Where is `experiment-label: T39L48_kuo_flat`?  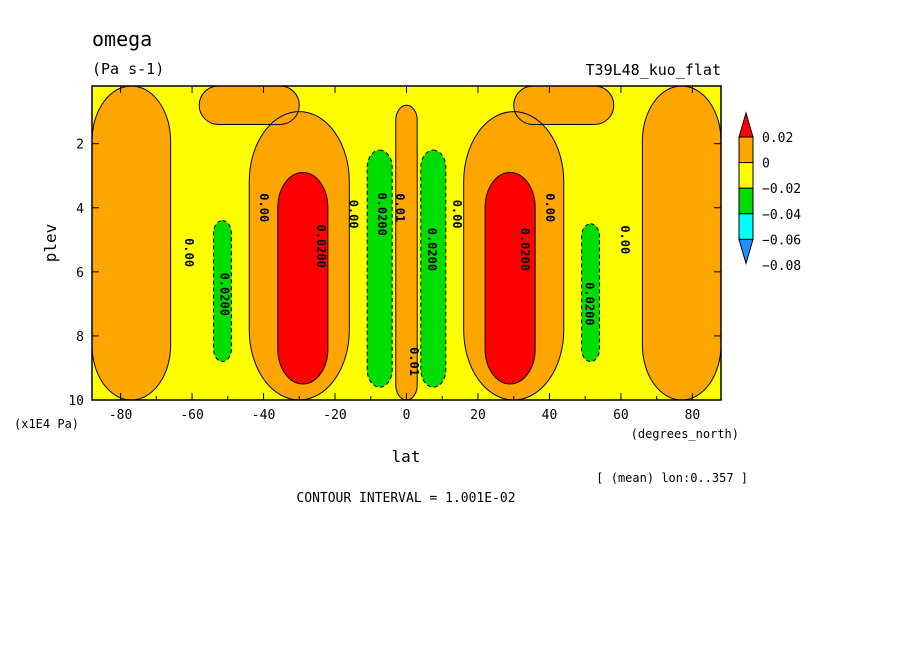 experiment-label: T39L48_kuo_flat is located at coordinates (653, 70).